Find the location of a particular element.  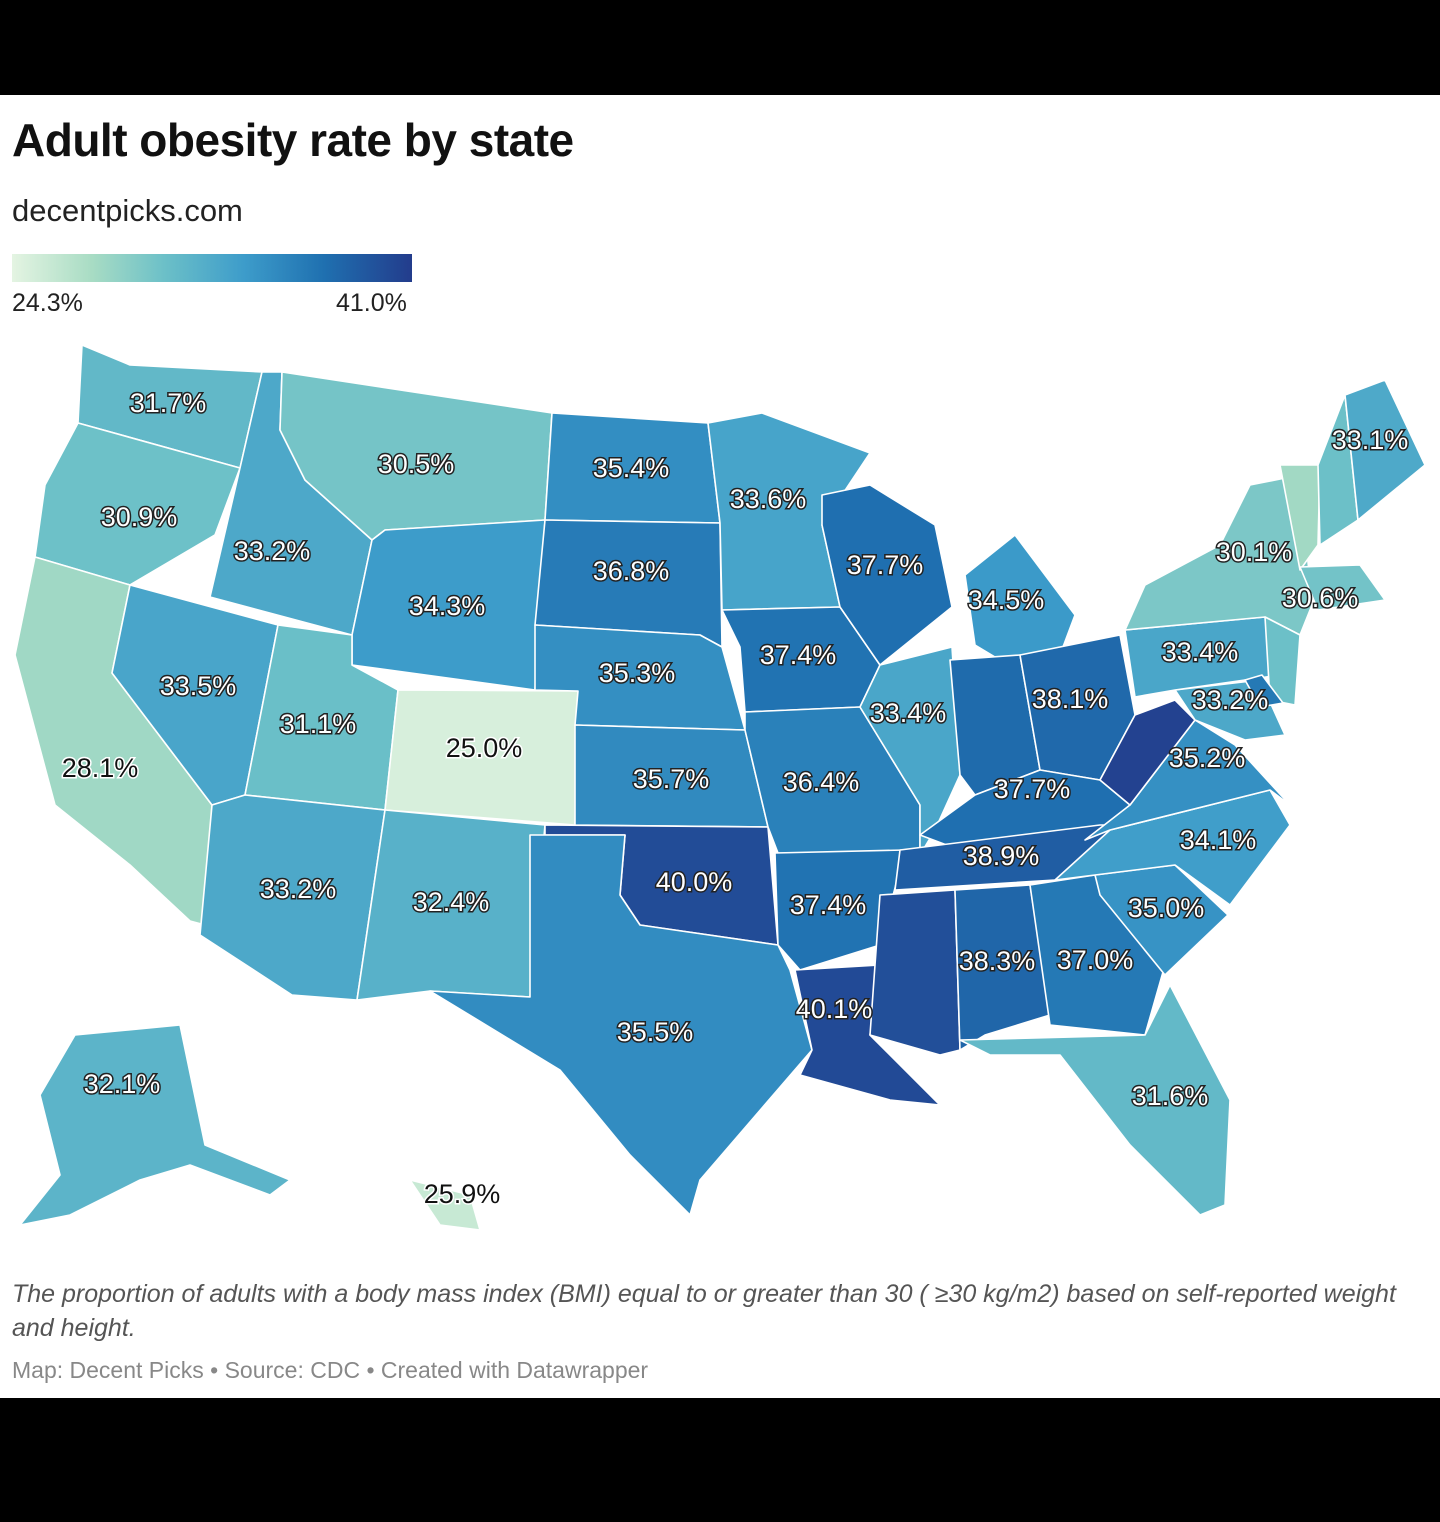

state-label-tn: 38.9% is located at coordinates (1001, 856).